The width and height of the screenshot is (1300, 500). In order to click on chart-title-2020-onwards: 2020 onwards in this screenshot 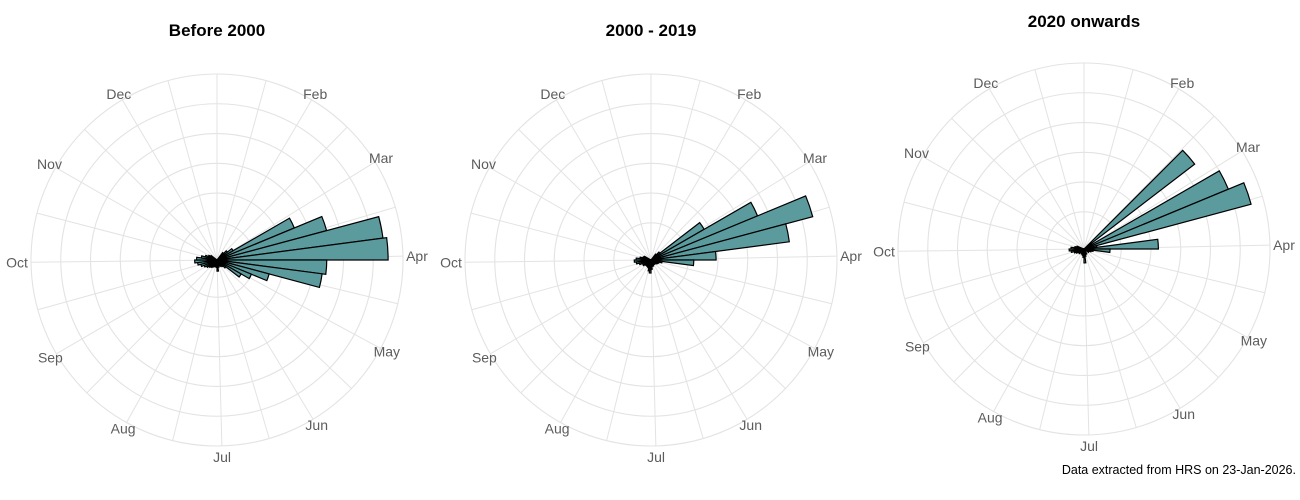, I will do `click(1084, 21)`.